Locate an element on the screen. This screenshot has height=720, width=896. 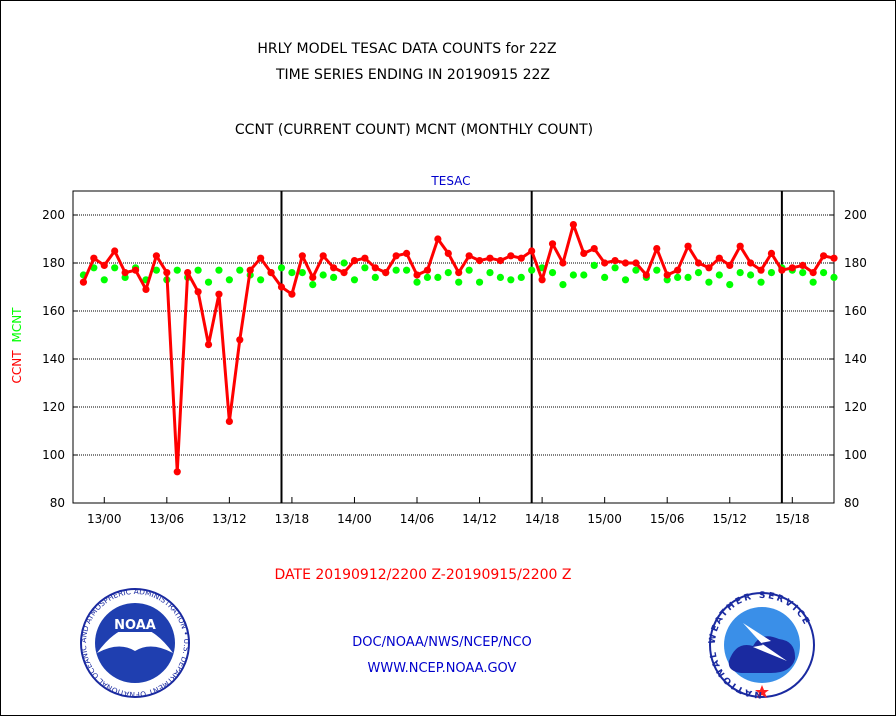
y-tick-label-left-120: 120 is located at coordinates (53, 407).